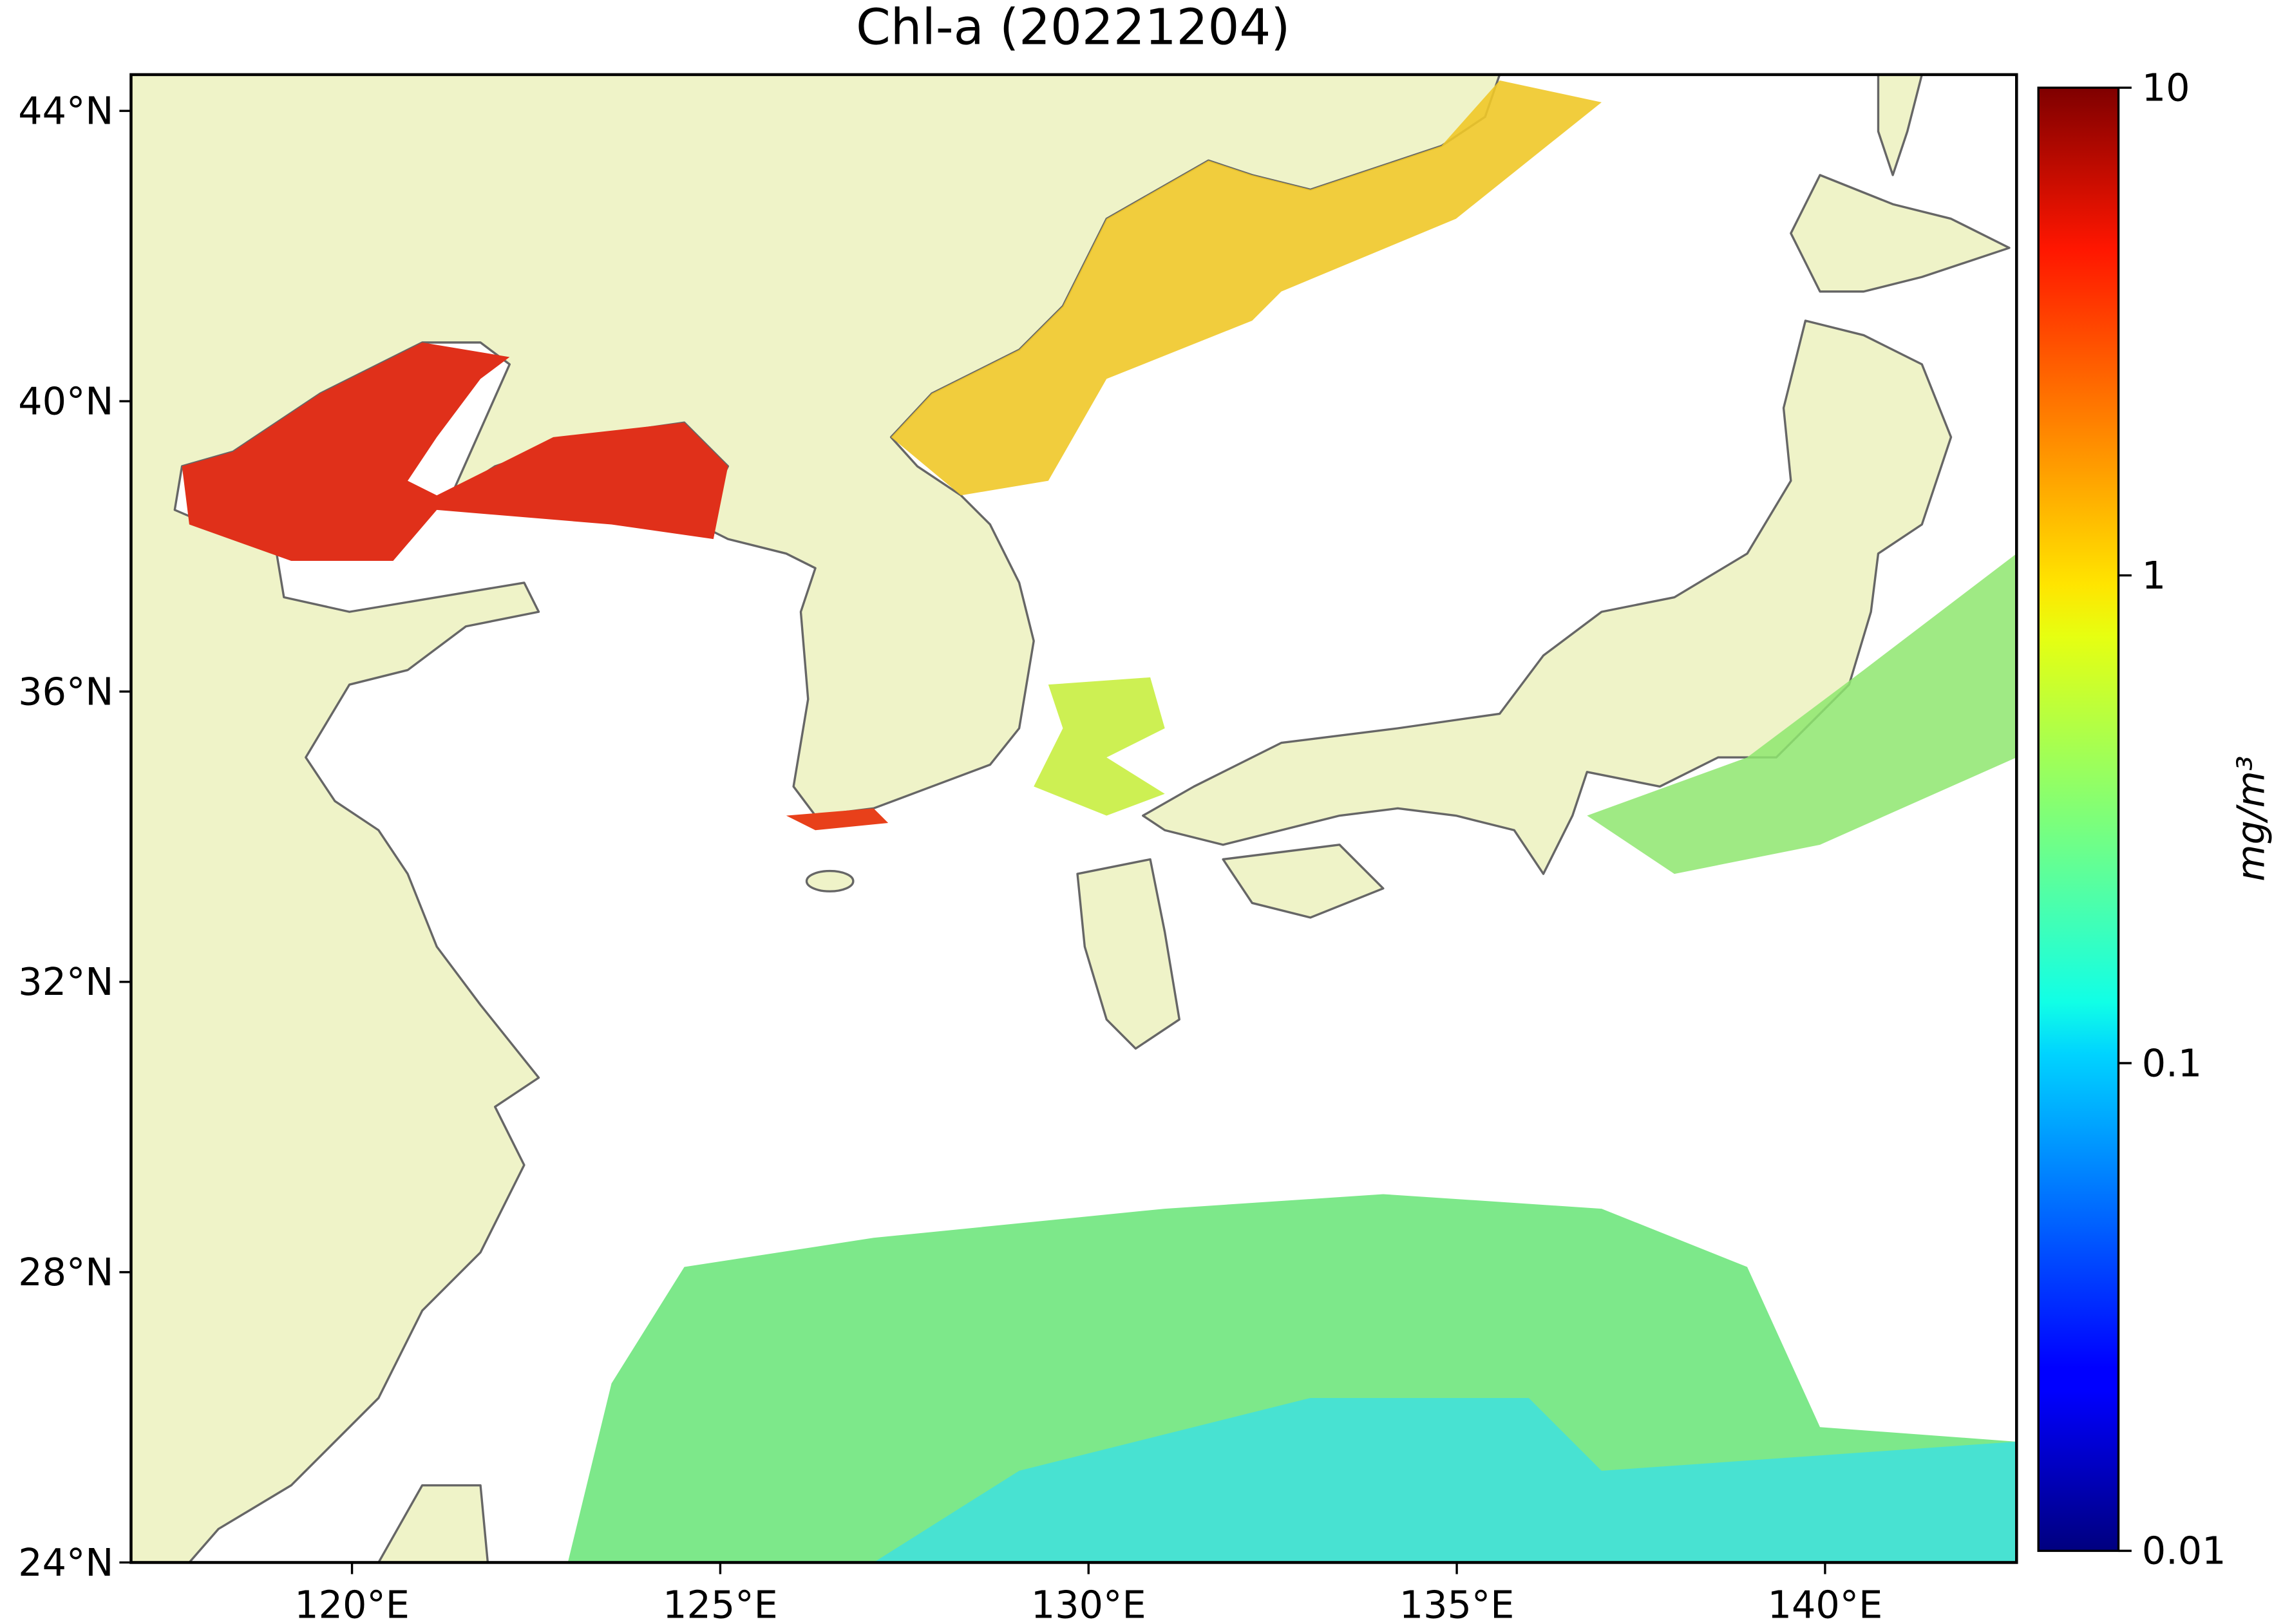  I want to click on y-tick-label: 28°N, so click(65, 1272).